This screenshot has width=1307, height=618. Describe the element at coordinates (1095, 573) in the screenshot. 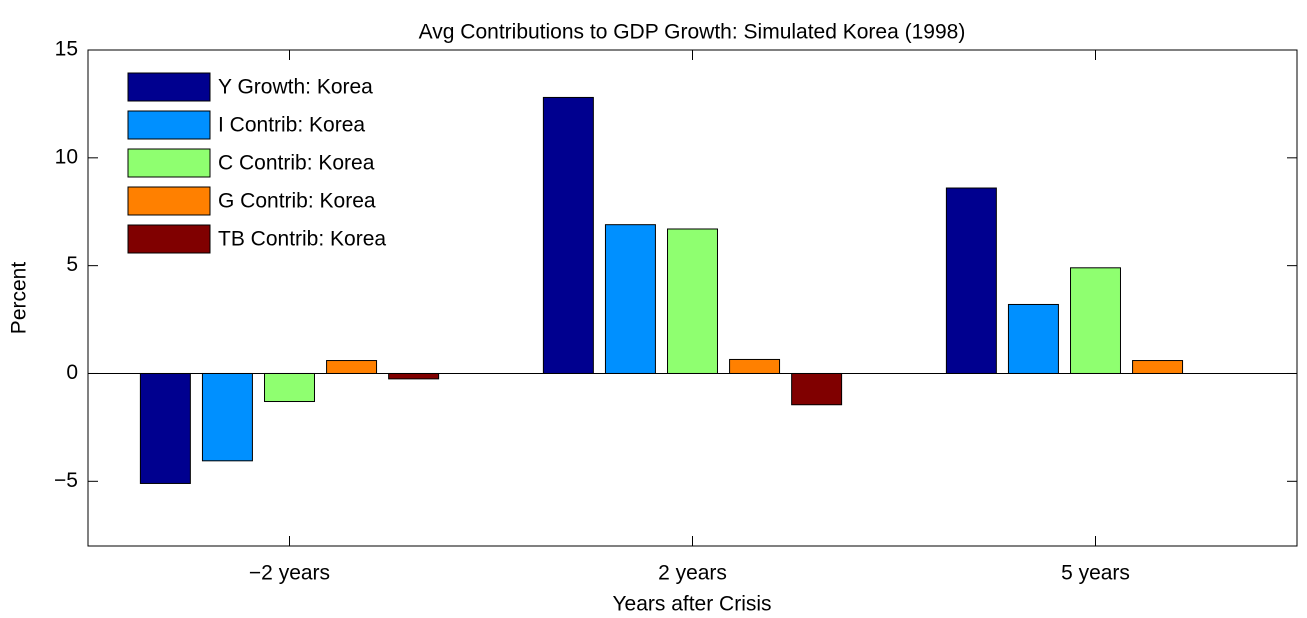

I see `x-tick-label: 5 years` at that location.